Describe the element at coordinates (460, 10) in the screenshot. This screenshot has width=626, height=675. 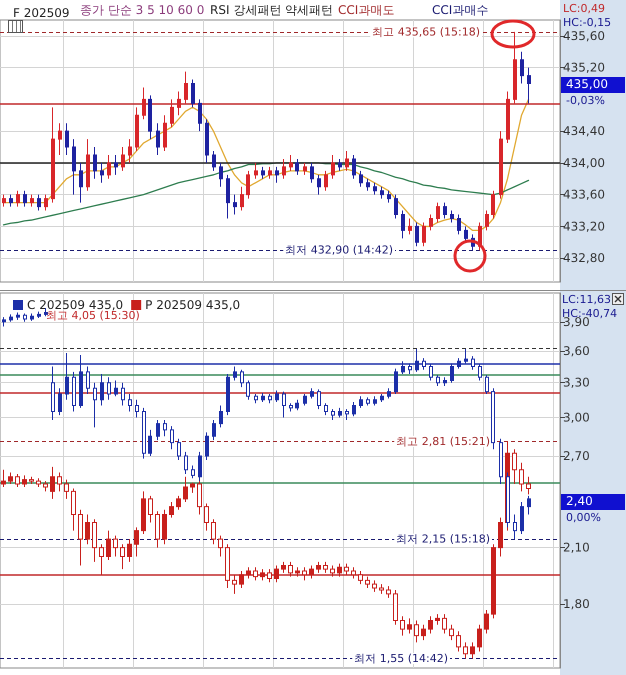
I see `text: CCI과매수` at that location.